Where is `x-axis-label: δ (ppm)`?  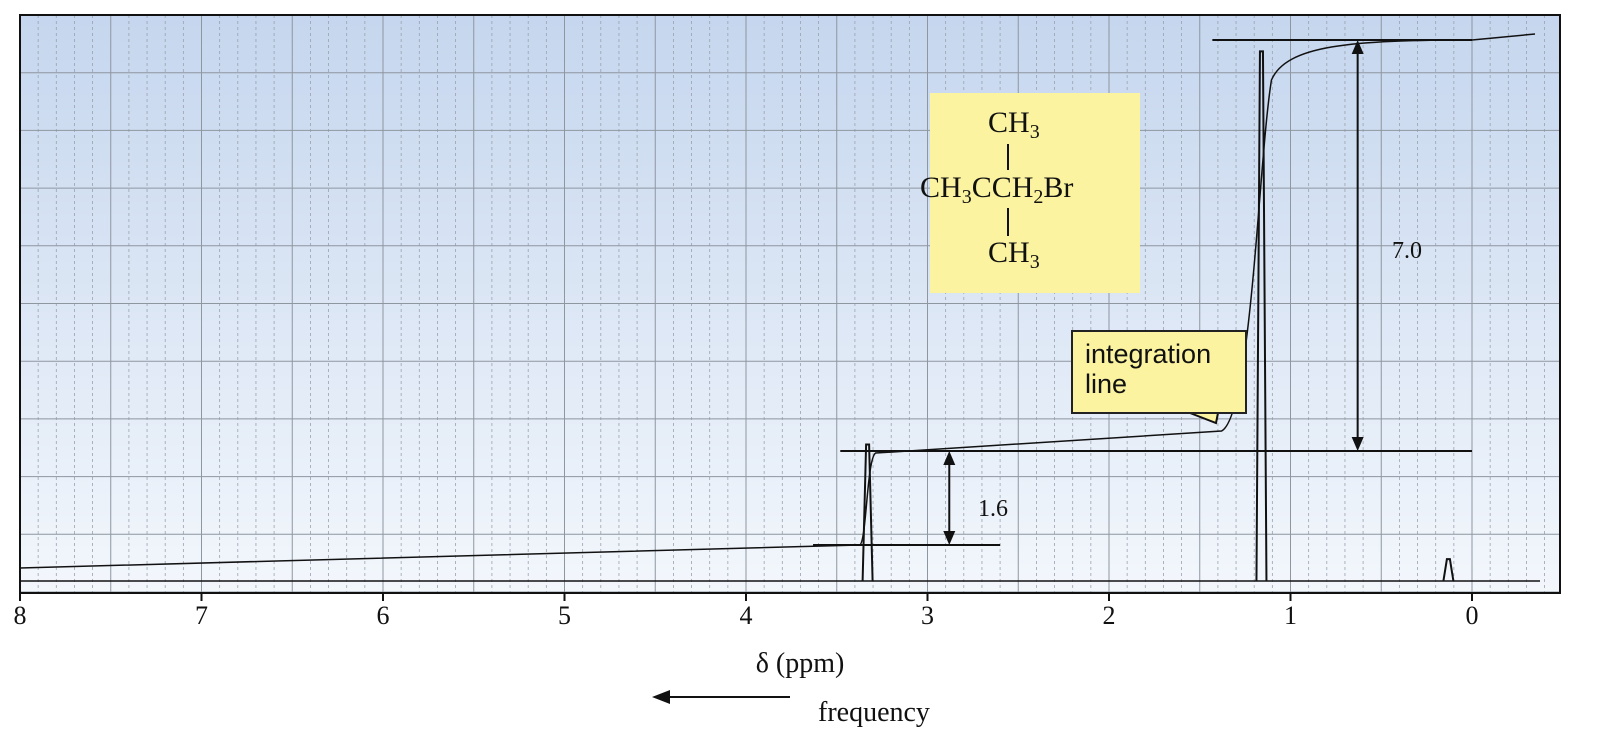 x-axis-label: δ (ppm) is located at coordinates (800, 663).